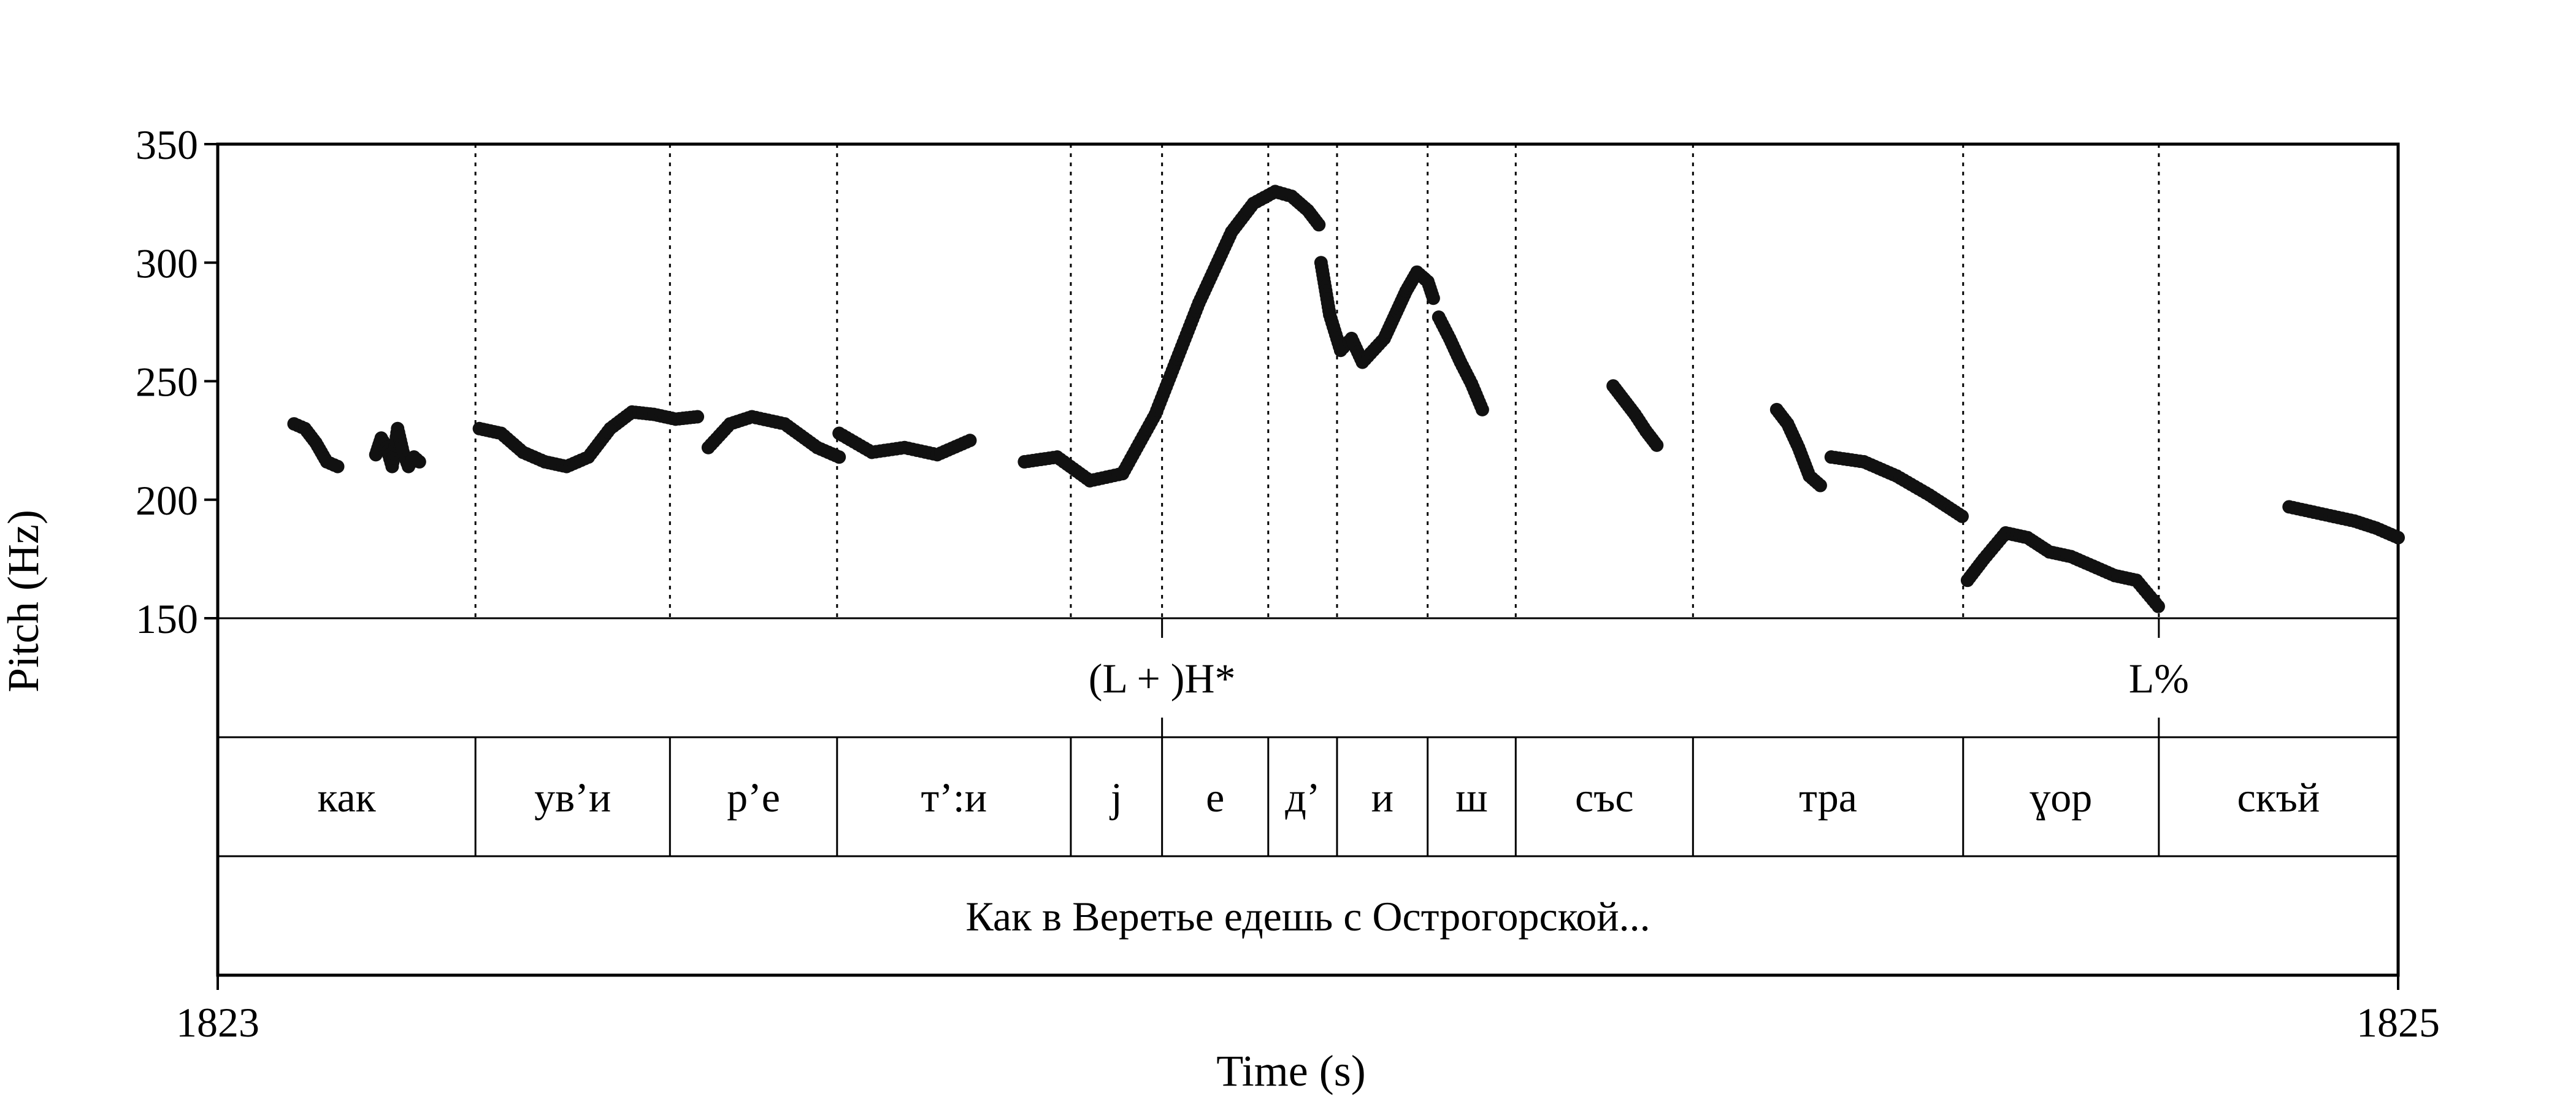 The width and height of the screenshot is (2576, 1104). I want to click on y-axis-title: Pitch (Hz), so click(24, 601).